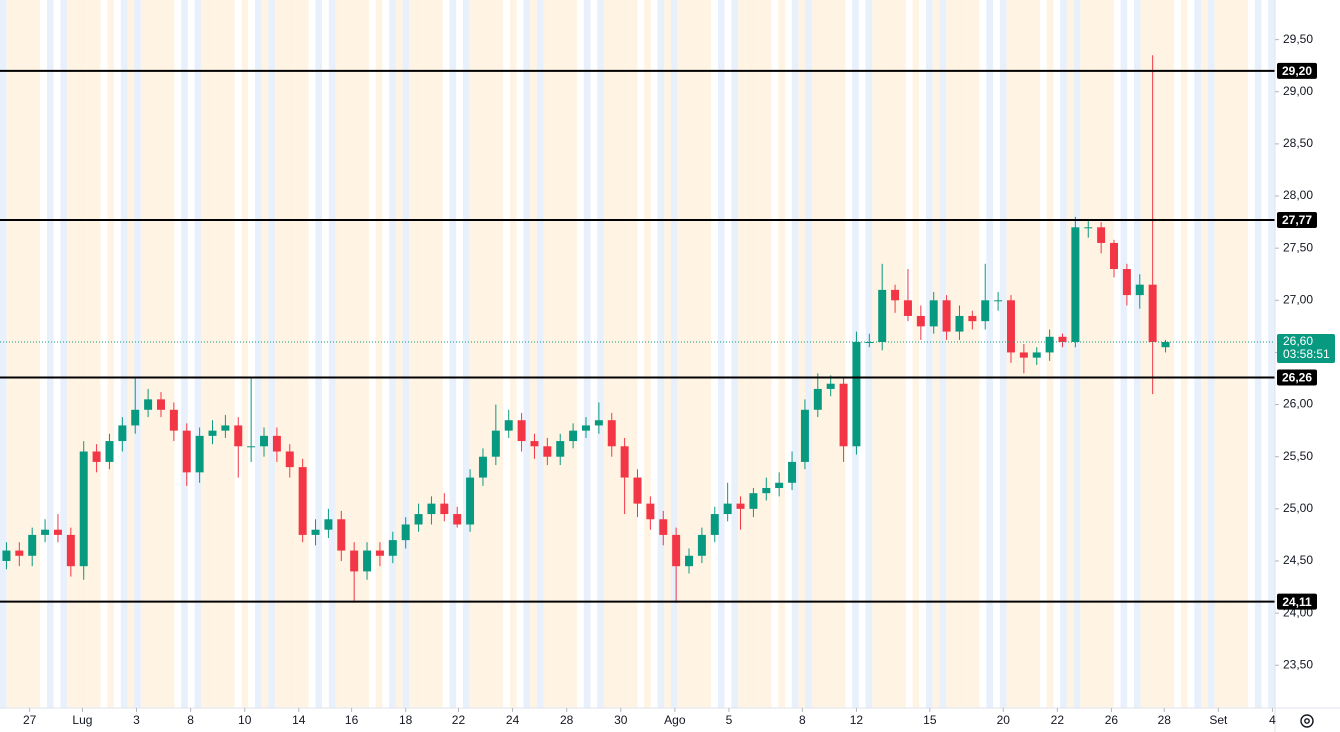 Image resolution: width=1340 pixels, height=732 pixels. What do you see at coordinates (1298, 341) in the screenshot?
I see `last-price-label: 26,60` at bounding box center [1298, 341].